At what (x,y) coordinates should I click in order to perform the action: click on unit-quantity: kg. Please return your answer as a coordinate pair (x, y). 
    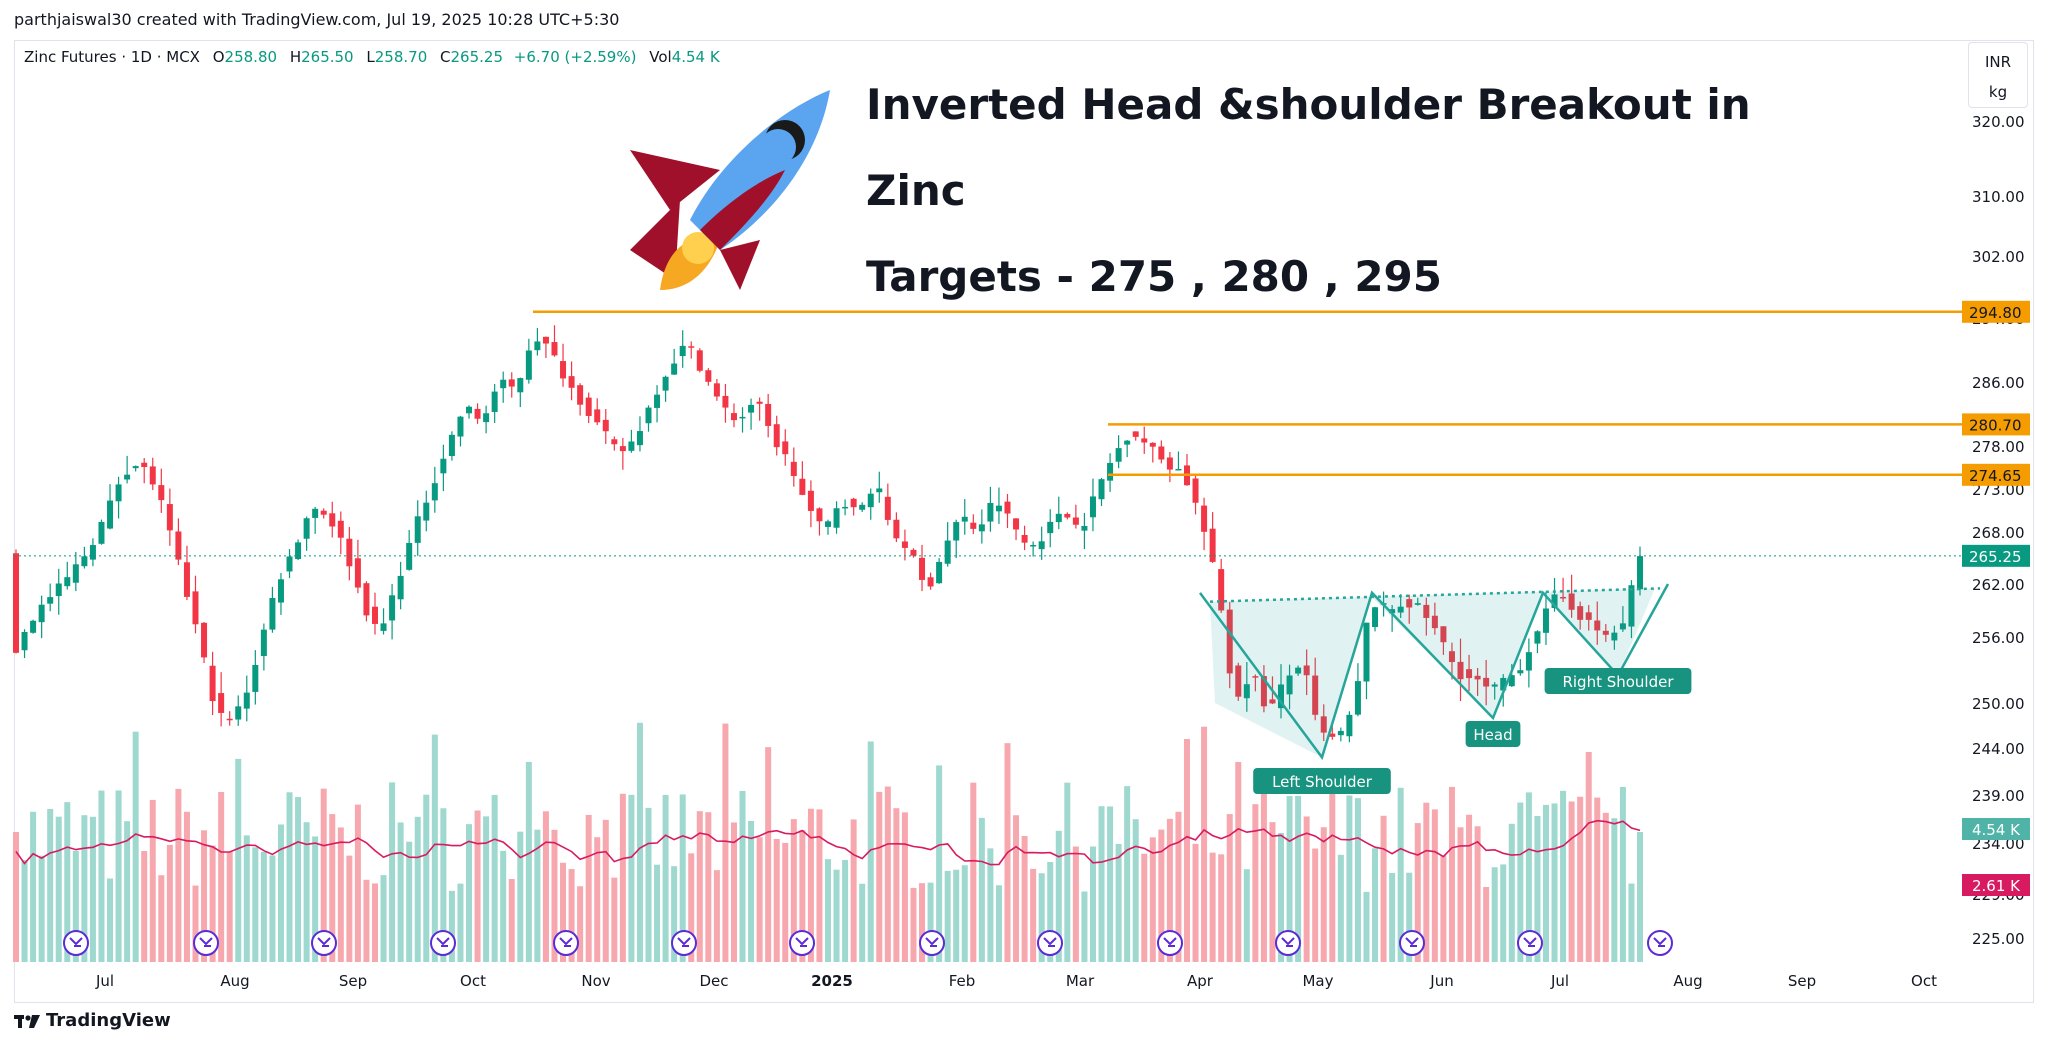
    Looking at the image, I should click on (1998, 92).